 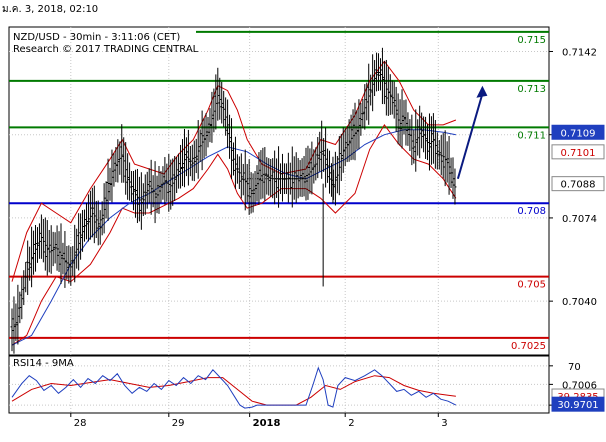 What do you see at coordinates (106, 49) in the screenshot?
I see `chart-subtitle: Research © 2017 TRADING CENTRAL` at bounding box center [106, 49].